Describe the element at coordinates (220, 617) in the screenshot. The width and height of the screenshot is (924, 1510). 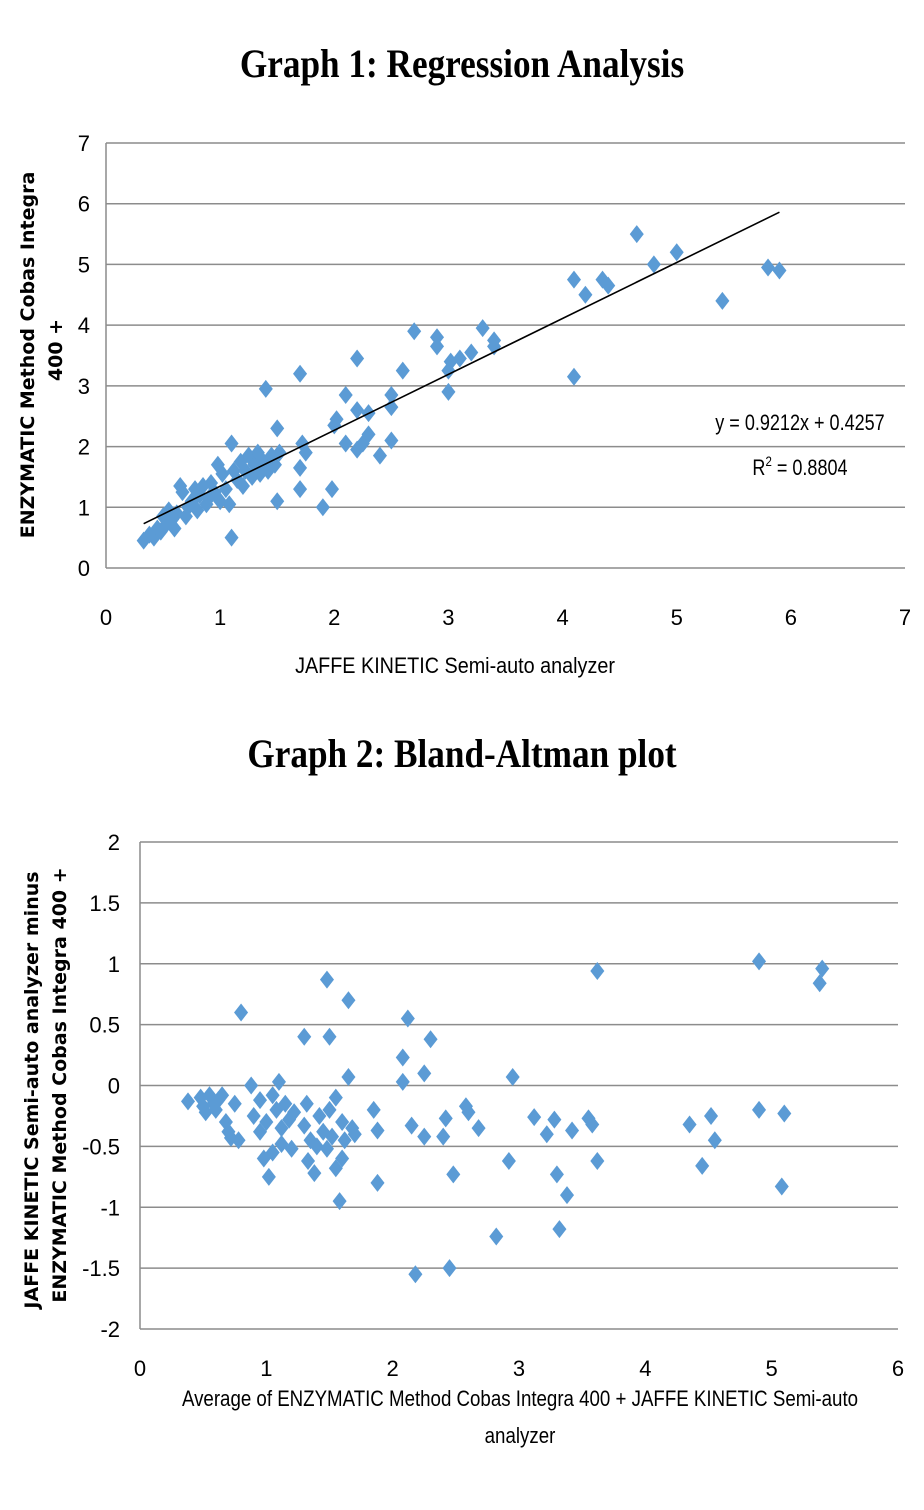
I see `x-tick-label: 1` at that location.